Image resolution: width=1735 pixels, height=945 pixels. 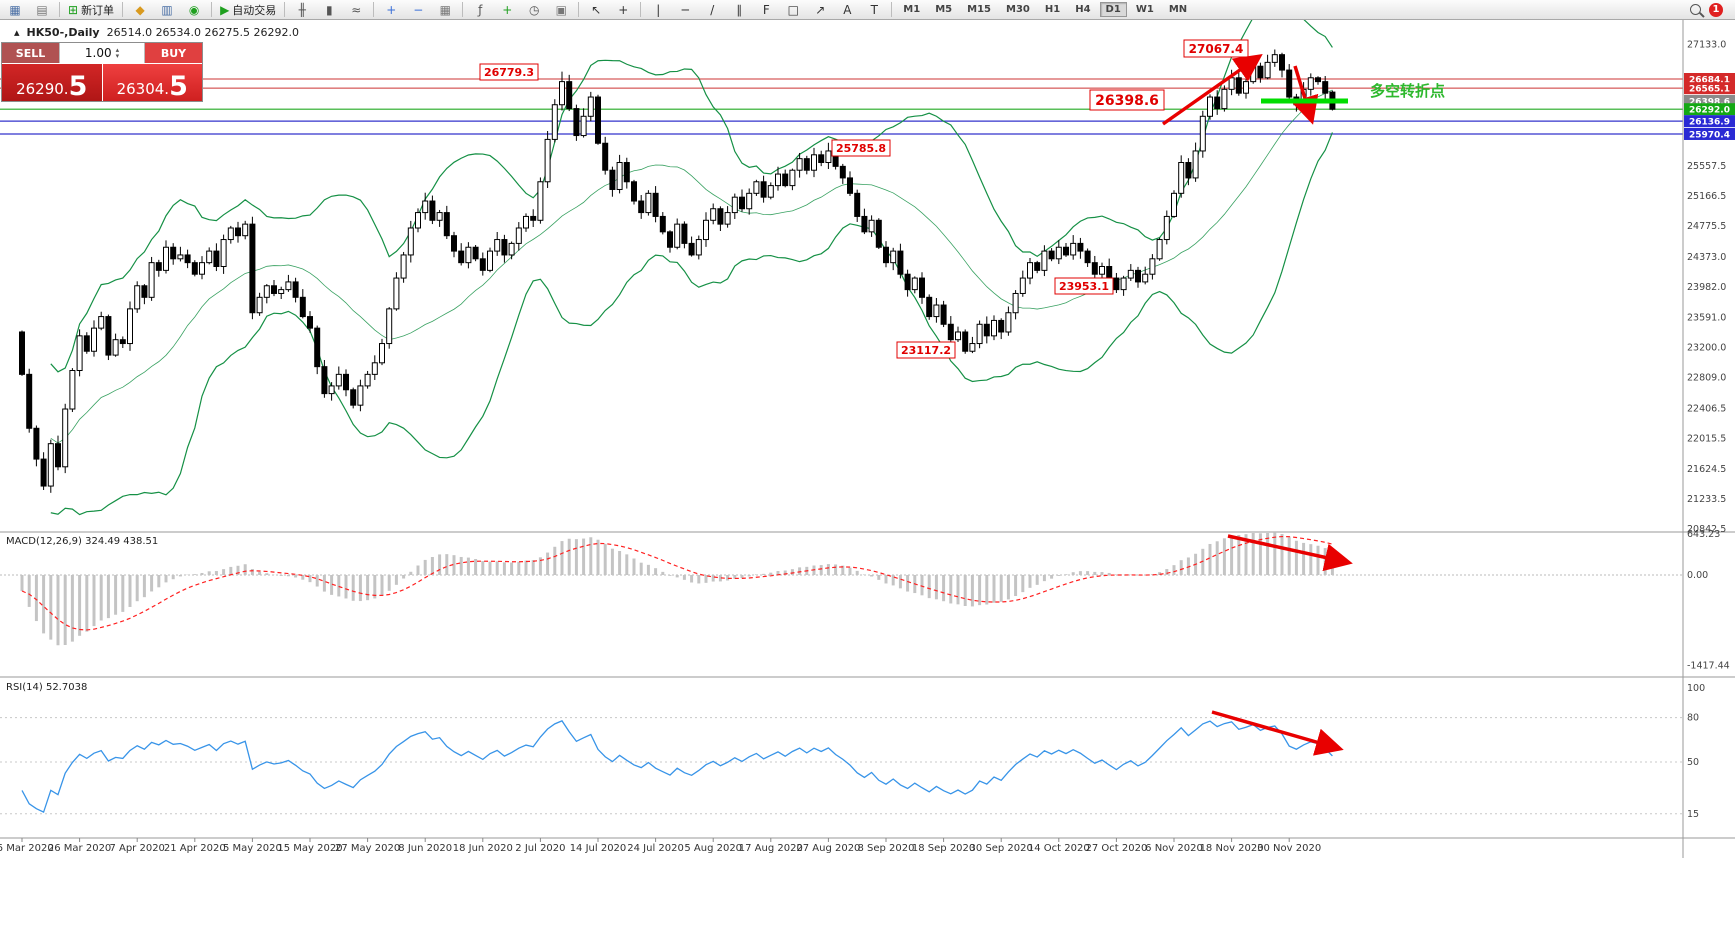 I want to click on new-order-label: 新订单, so click(x=98, y=10).